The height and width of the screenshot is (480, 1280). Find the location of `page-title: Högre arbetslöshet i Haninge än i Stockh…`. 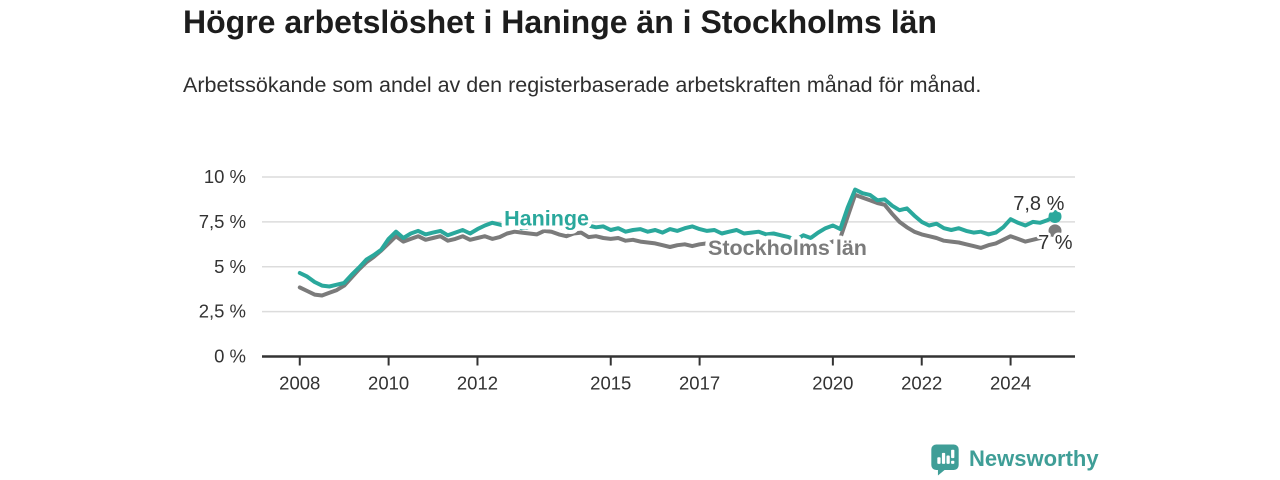

page-title: Högre arbetslöshet i Haninge än i Stockh… is located at coordinates (560, 22).